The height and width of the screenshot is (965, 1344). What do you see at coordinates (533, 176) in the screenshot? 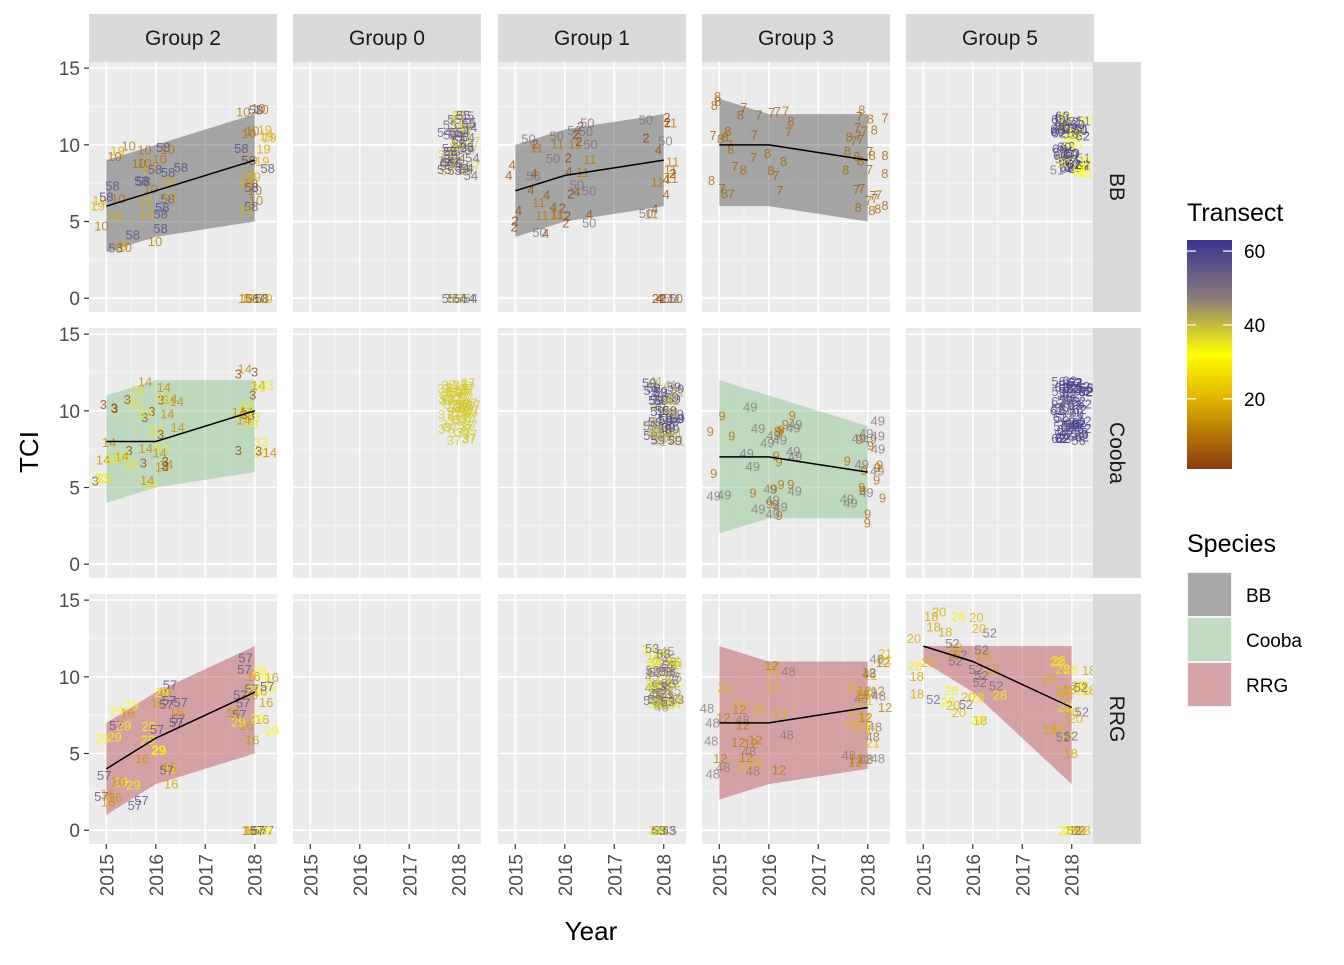
I see `transect-point-label: 50` at bounding box center [533, 176].